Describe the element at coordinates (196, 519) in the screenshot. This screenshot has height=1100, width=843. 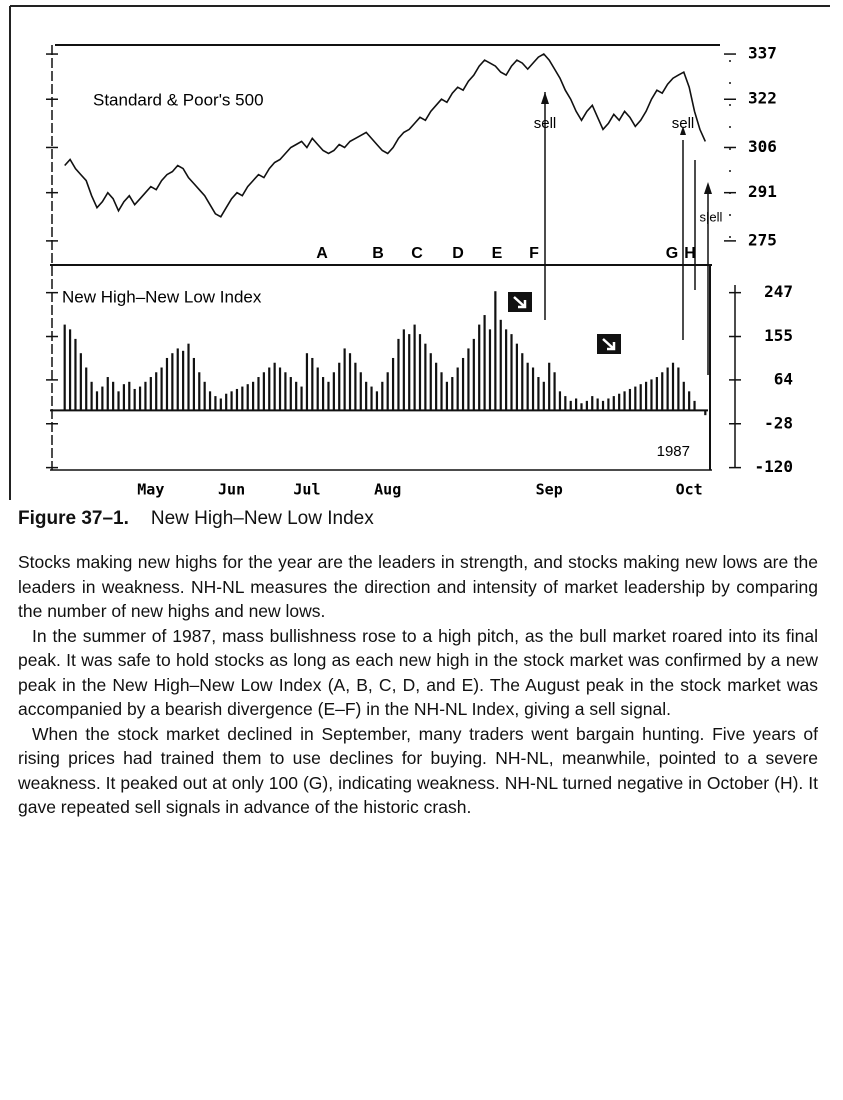
I see `caption: Figure 37–1. New High–New Low Index` at that location.